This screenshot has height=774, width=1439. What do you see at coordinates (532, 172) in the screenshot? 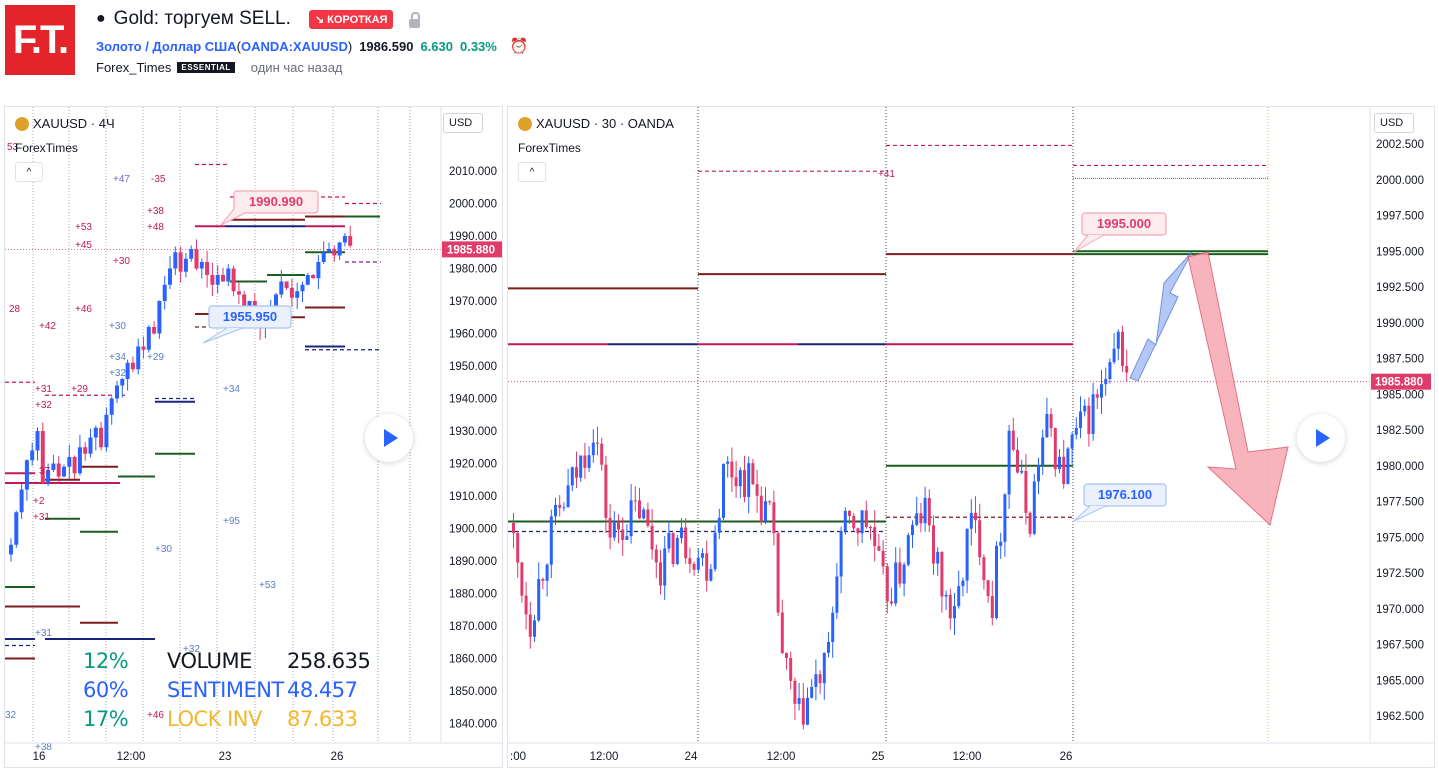
I see `right-collapse-button: ^` at bounding box center [532, 172].